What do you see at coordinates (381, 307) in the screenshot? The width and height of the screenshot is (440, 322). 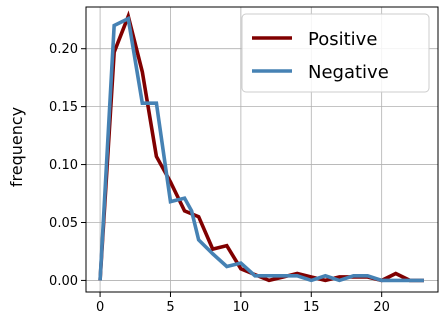 I see `x-tick-label-4: 20` at bounding box center [381, 307].